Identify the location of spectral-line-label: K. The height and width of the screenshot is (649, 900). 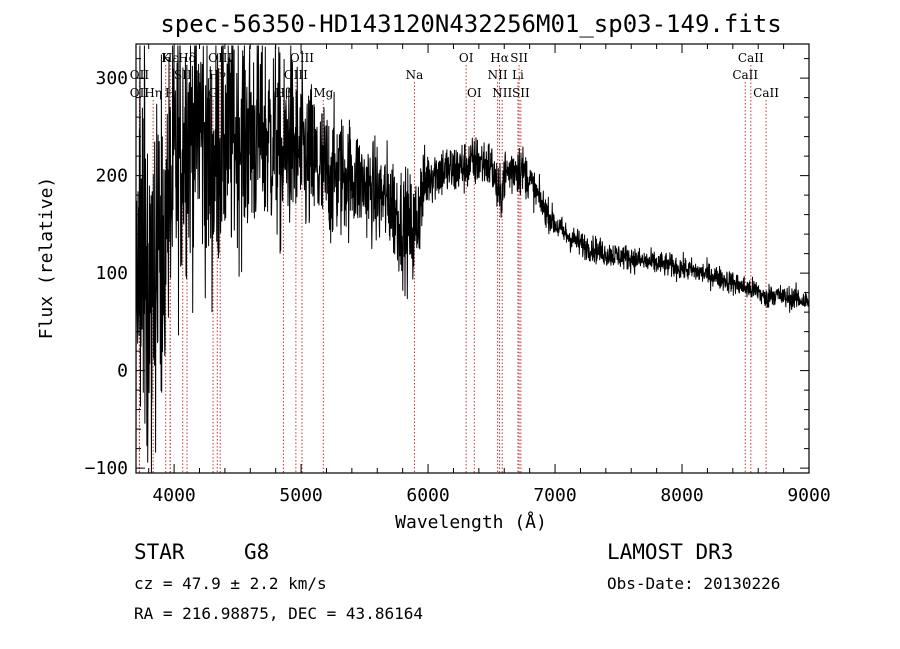
(166, 58).